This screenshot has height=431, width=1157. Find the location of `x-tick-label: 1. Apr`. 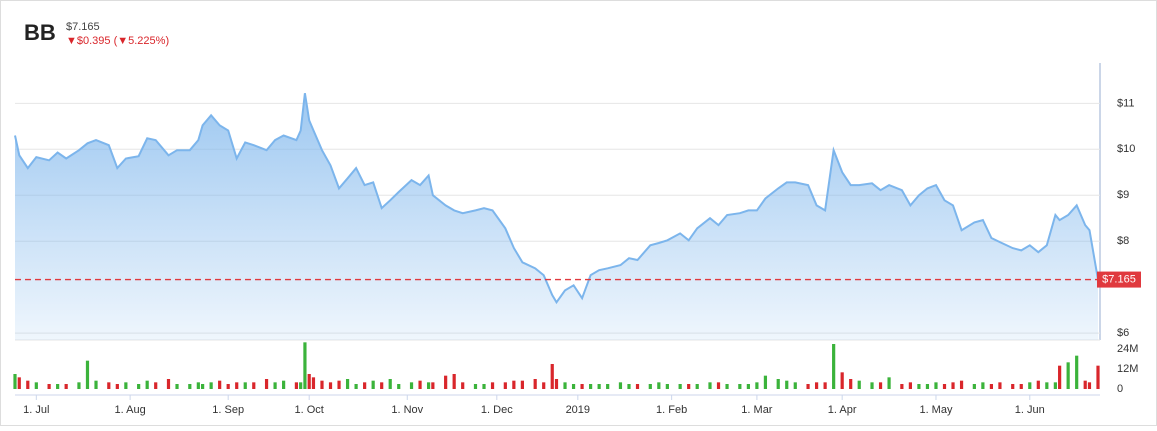

x-tick-label: 1. Apr is located at coordinates (842, 410).